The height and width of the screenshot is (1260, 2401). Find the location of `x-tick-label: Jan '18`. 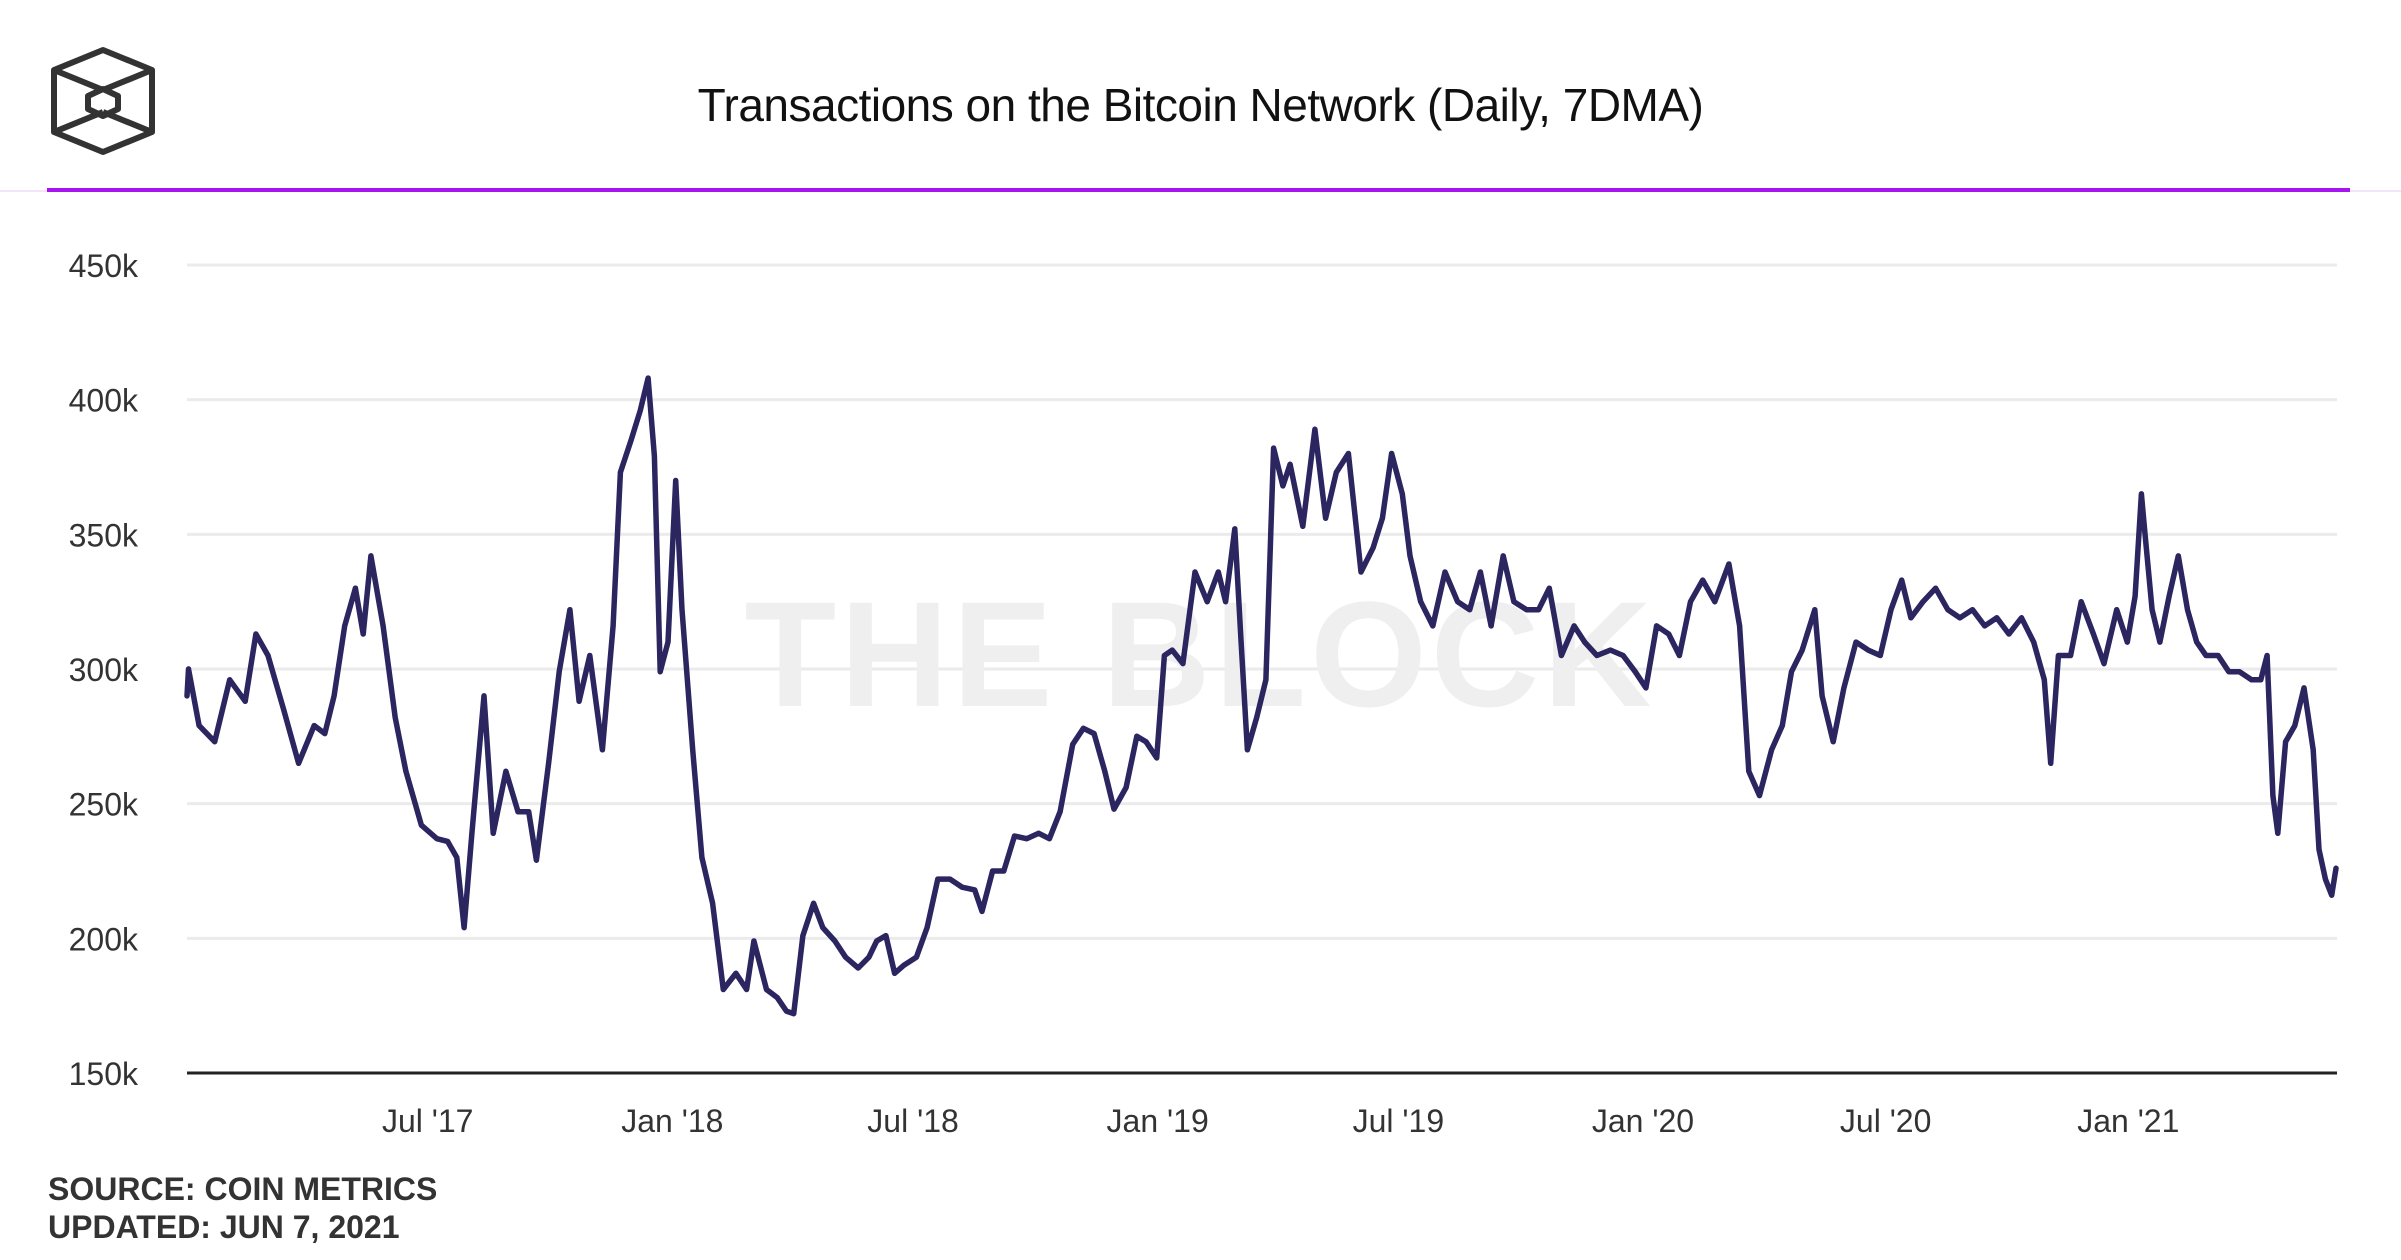

x-tick-label: Jan '18 is located at coordinates (672, 1121).